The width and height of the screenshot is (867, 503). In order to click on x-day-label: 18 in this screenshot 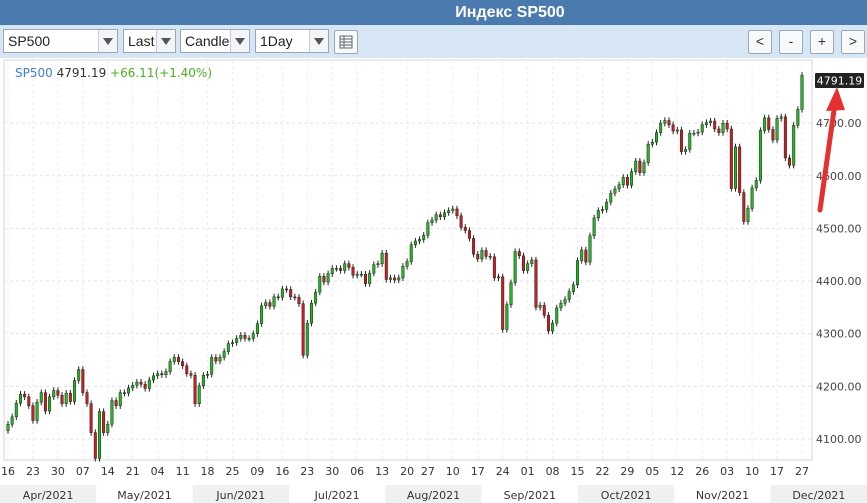, I will do `click(208, 471)`.